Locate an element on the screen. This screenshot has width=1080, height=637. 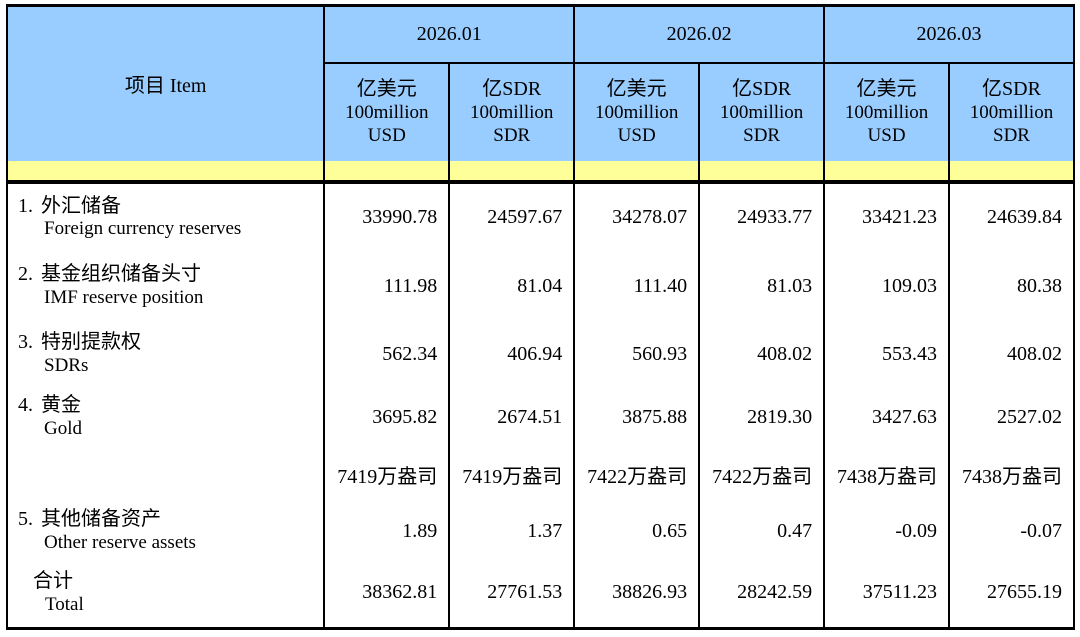
unit-header-sdr-mar: 亿SDR 100million SDR is located at coordinates (1011, 111).